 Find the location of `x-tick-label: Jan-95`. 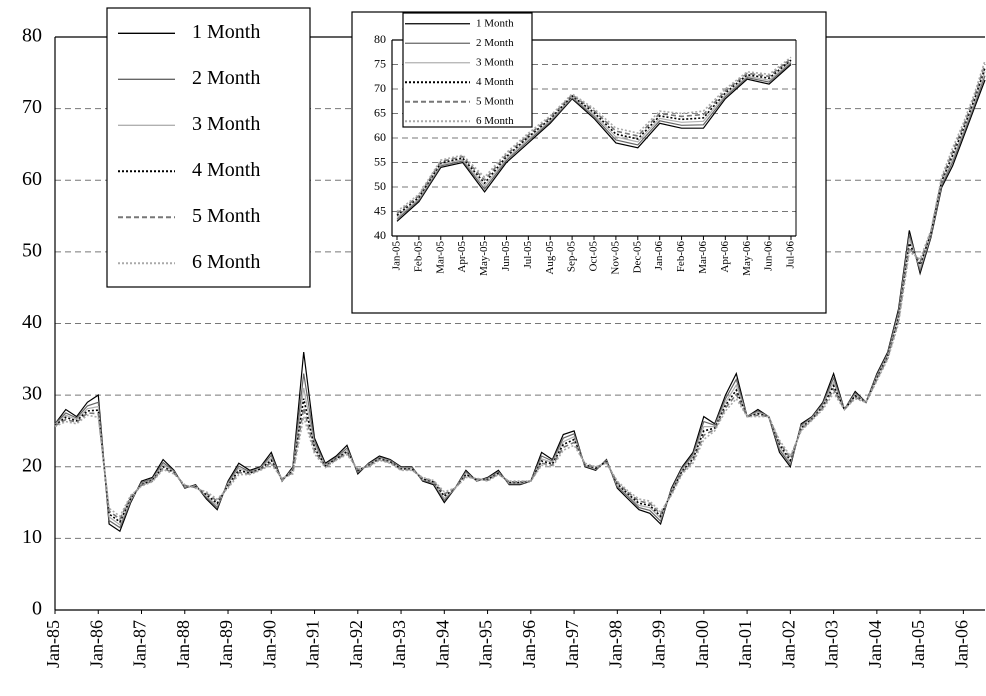

x-tick-label: Jan-95 is located at coordinates (486, 644).